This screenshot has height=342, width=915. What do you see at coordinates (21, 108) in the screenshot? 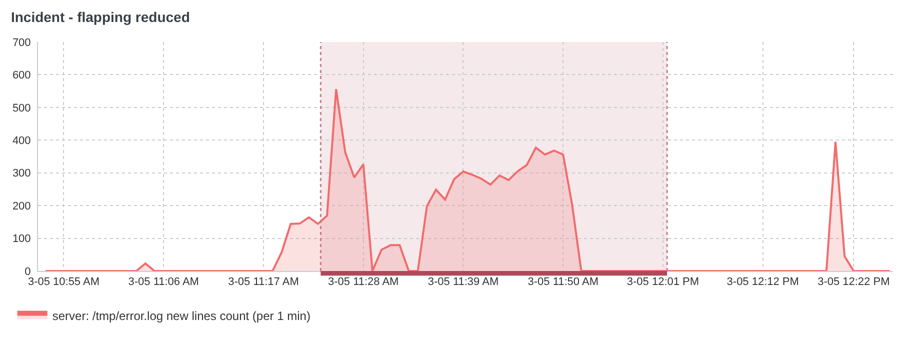
I see `y-tick-label: 500` at bounding box center [21, 108].